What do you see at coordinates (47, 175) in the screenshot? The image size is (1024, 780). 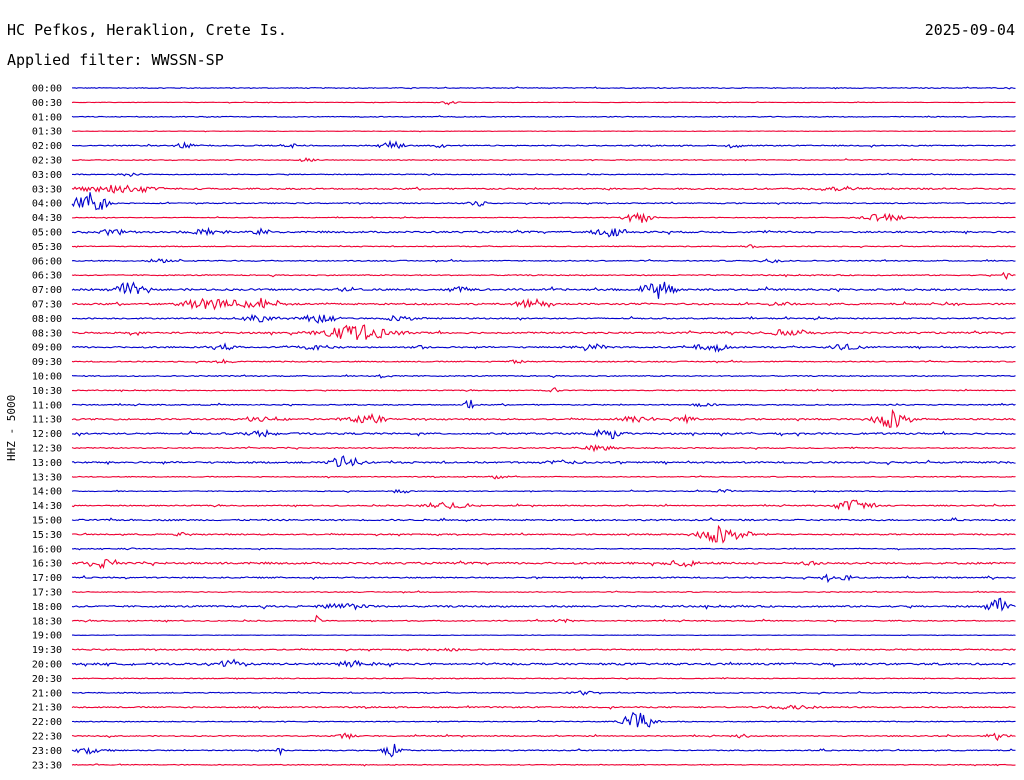 I see `time-label-0300: 03:00` at bounding box center [47, 175].